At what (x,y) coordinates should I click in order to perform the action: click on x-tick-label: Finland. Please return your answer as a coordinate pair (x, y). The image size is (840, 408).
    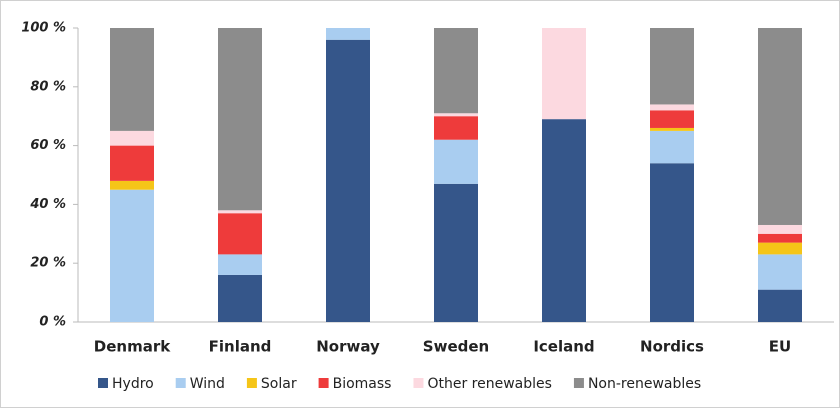
    Looking at the image, I should click on (240, 347).